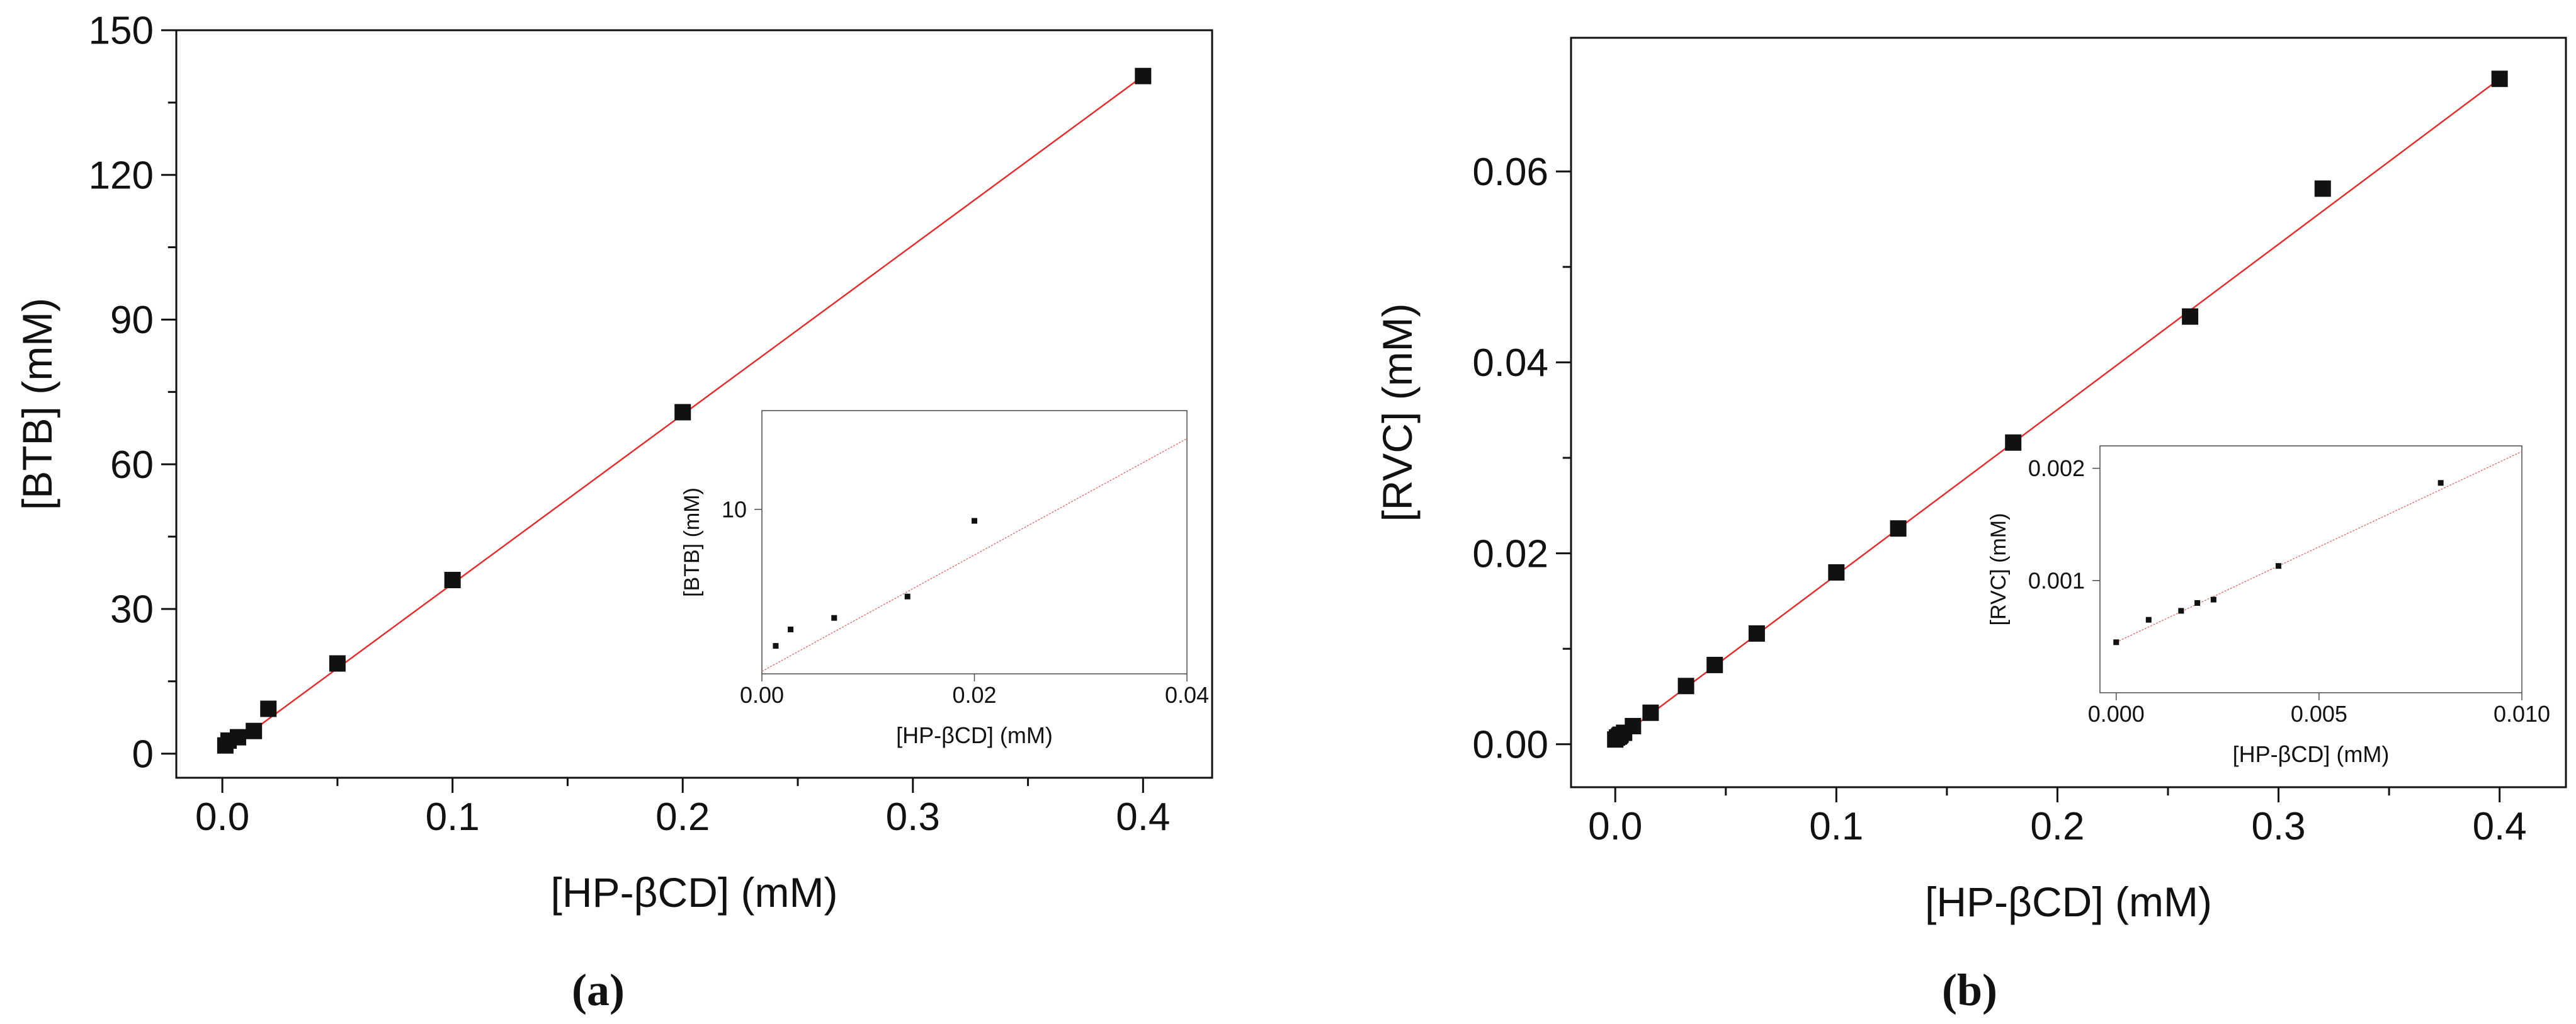  What do you see at coordinates (1510, 172) in the screenshot?
I see `y-tick-label: 0.06` at bounding box center [1510, 172].